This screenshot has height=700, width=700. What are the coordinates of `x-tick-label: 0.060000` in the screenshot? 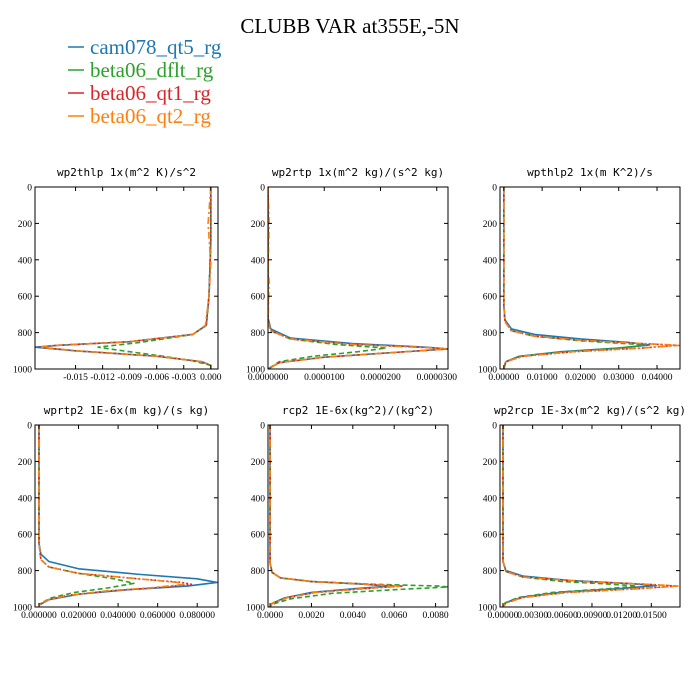 It's located at (158, 616).